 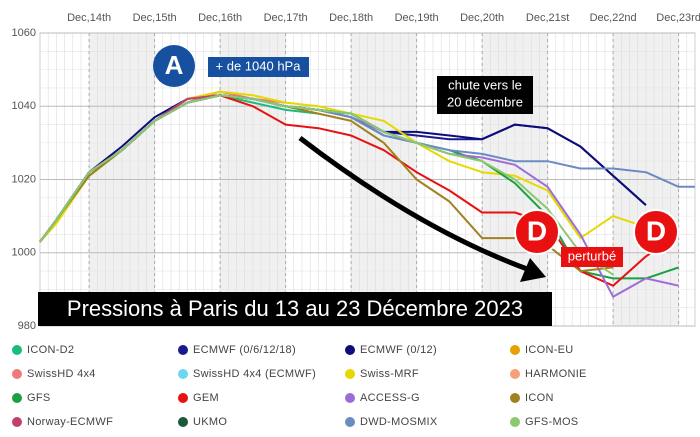 What do you see at coordinates (89, 18) in the screenshot?
I see `x-tick-label: Dec,14th` at bounding box center [89, 18].